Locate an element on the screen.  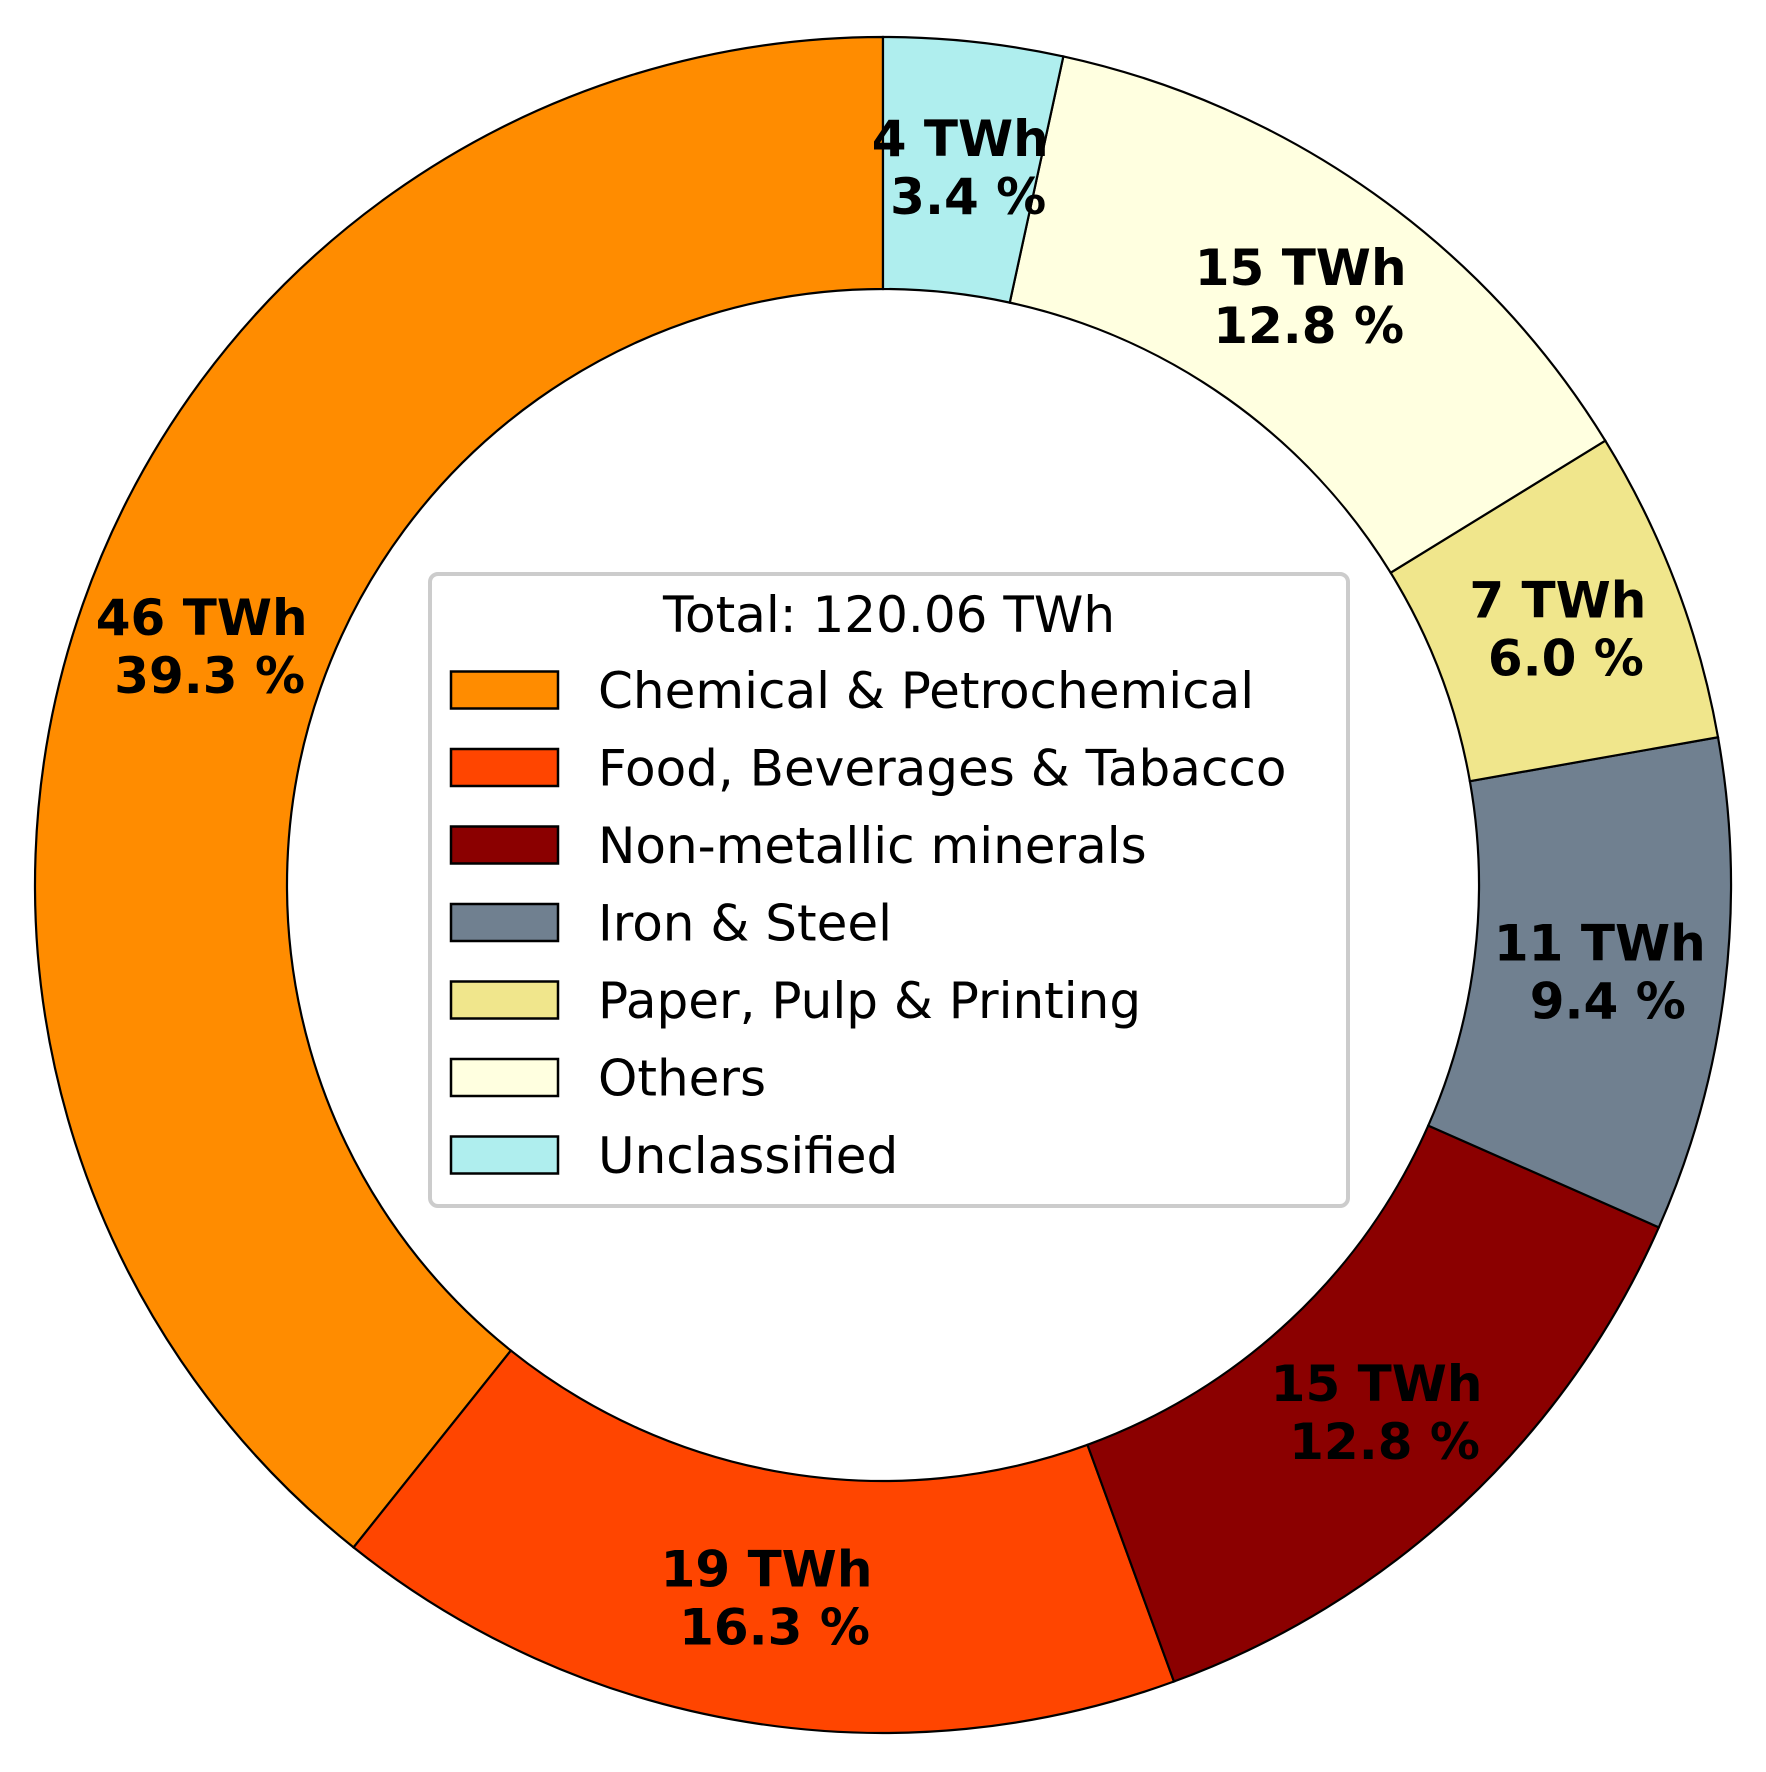
slice-value-label-chemical-and-petrochemical: 46 TWh is located at coordinates (202, 618).